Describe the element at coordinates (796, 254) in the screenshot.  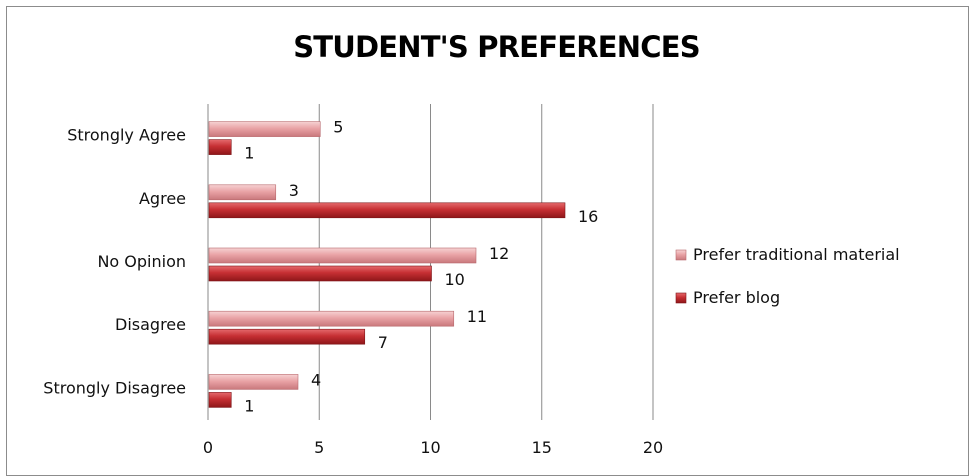
I see `legend-label-prefer-traditional-material: Prefer traditional material` at that location.